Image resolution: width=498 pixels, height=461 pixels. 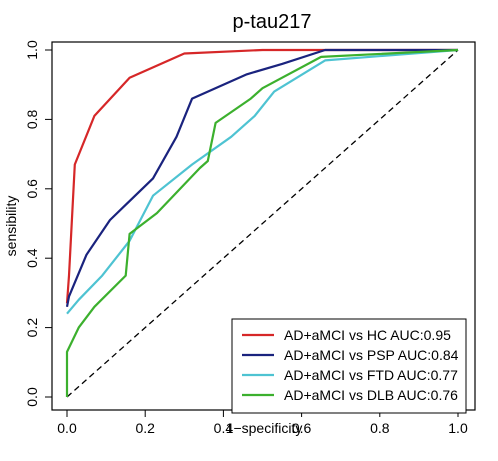 What do you see at coordinates (32, 397) in the screenshot?
I see `y-tick-label: 0.0` at bounding box center [32, 397].